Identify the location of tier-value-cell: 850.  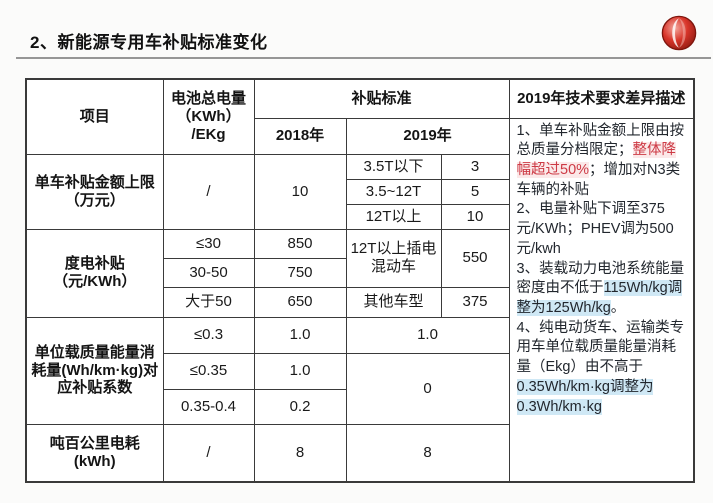
(300, 243).